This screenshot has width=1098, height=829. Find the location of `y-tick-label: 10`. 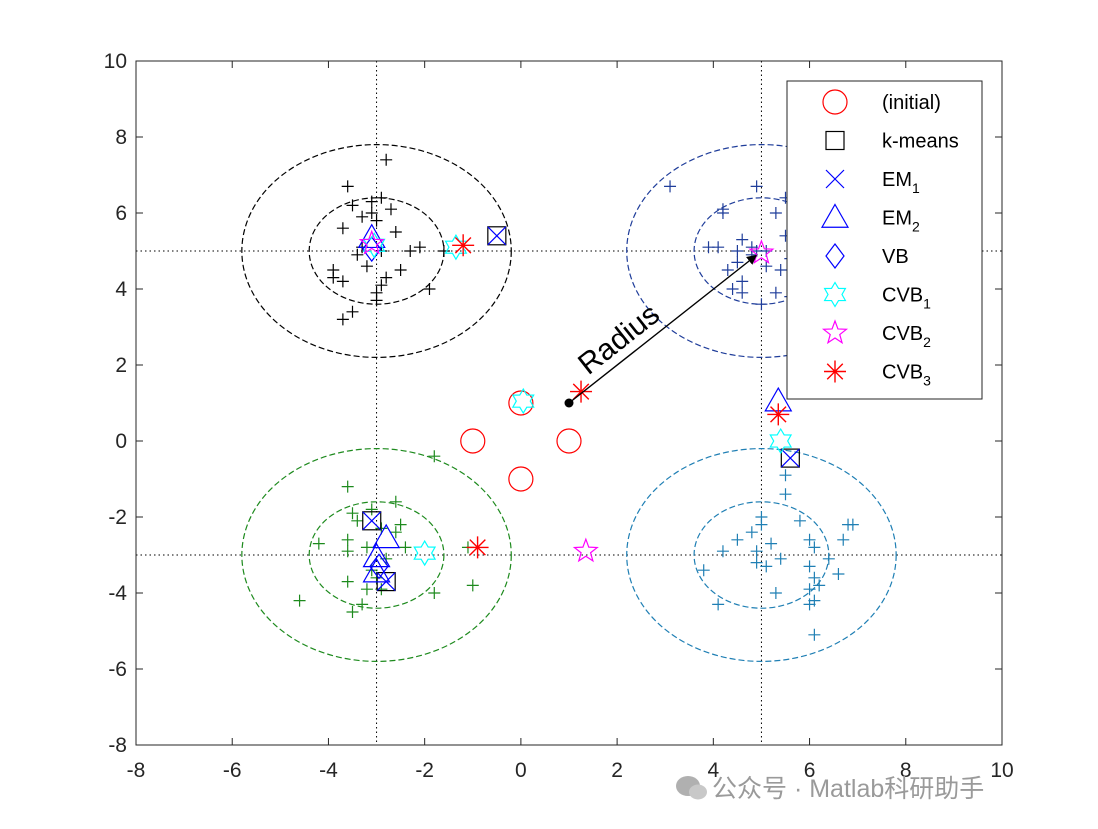

y-tick-label: 10 is located at coordinates (115, 61).